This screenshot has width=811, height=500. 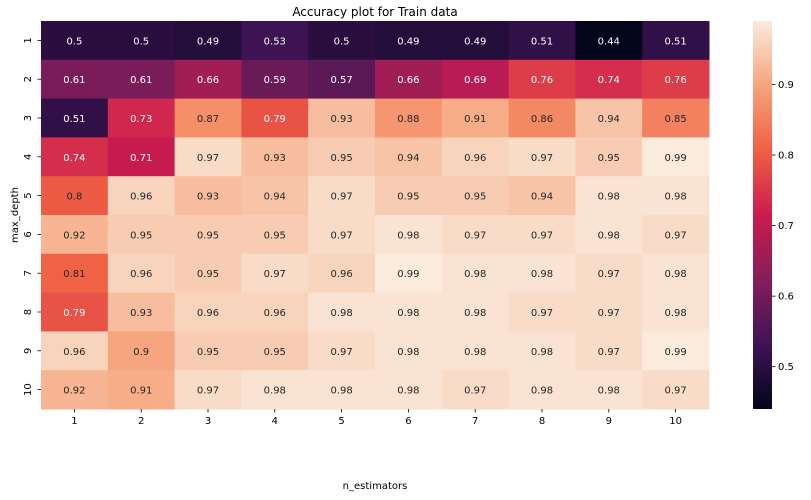 I want to click on colorbar-tick-label: 0.7, so click(x=786, y=226).